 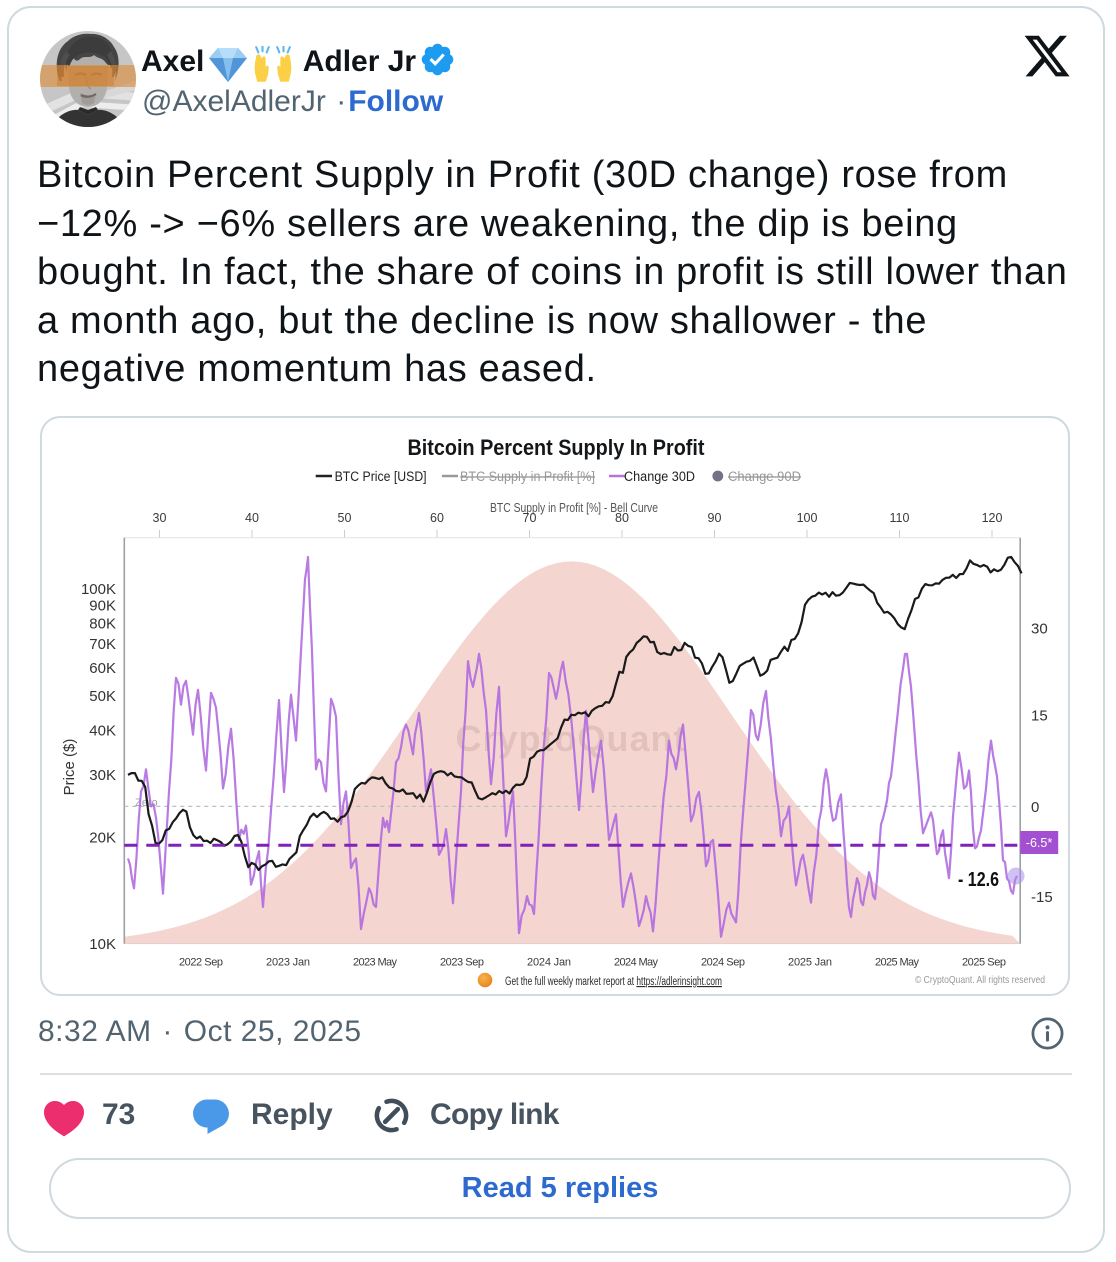 I want to click on svg-text: Price ($), so click(x=69, y=767).